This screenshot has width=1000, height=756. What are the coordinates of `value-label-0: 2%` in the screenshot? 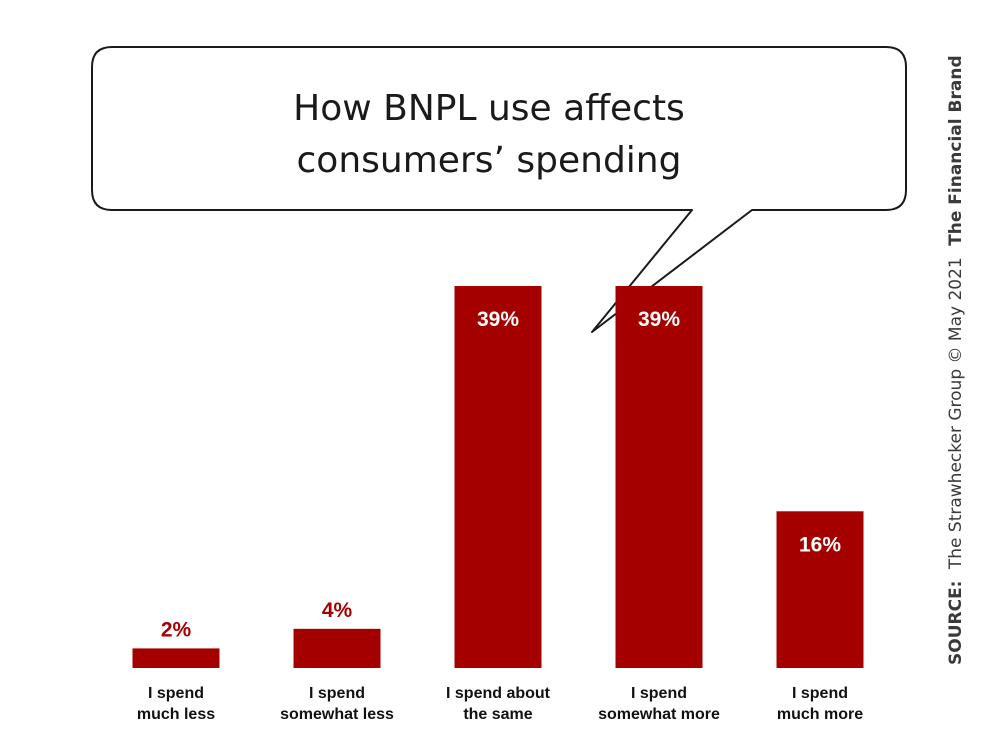 It's located at (176, 629).